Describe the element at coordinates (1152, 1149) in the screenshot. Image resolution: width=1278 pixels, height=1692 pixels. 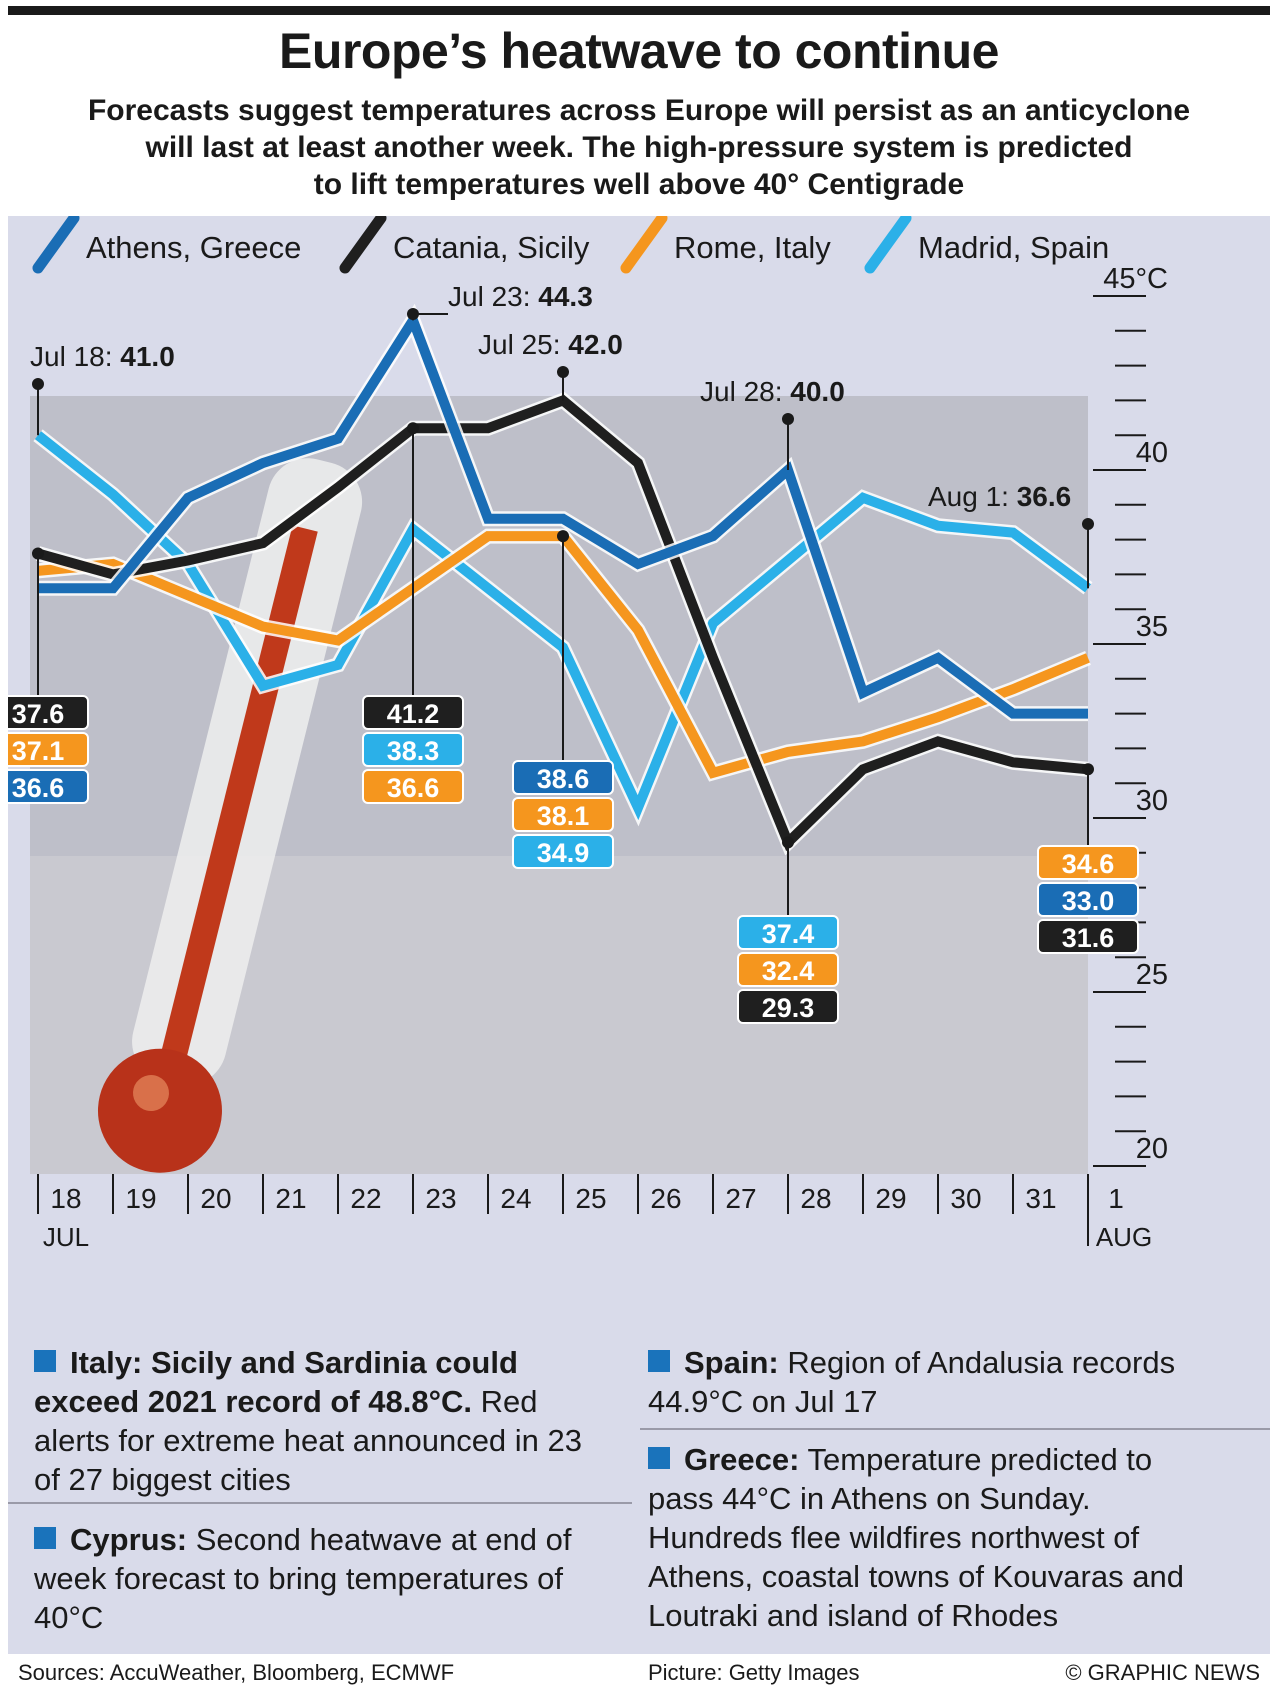
I see `y-tick-label: 20` at that location.